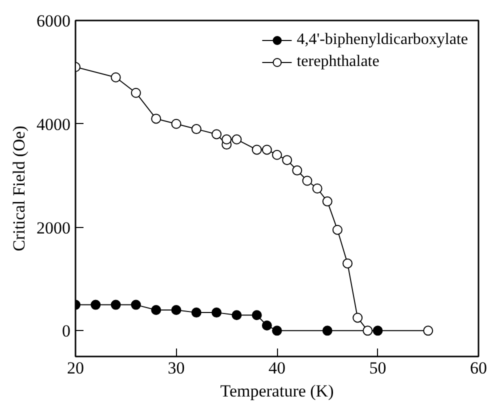 This screenshot has height=416, width=490. I want to click on legend-label: 4,4'-biphenyldicarboxylate, so click(382, 40).